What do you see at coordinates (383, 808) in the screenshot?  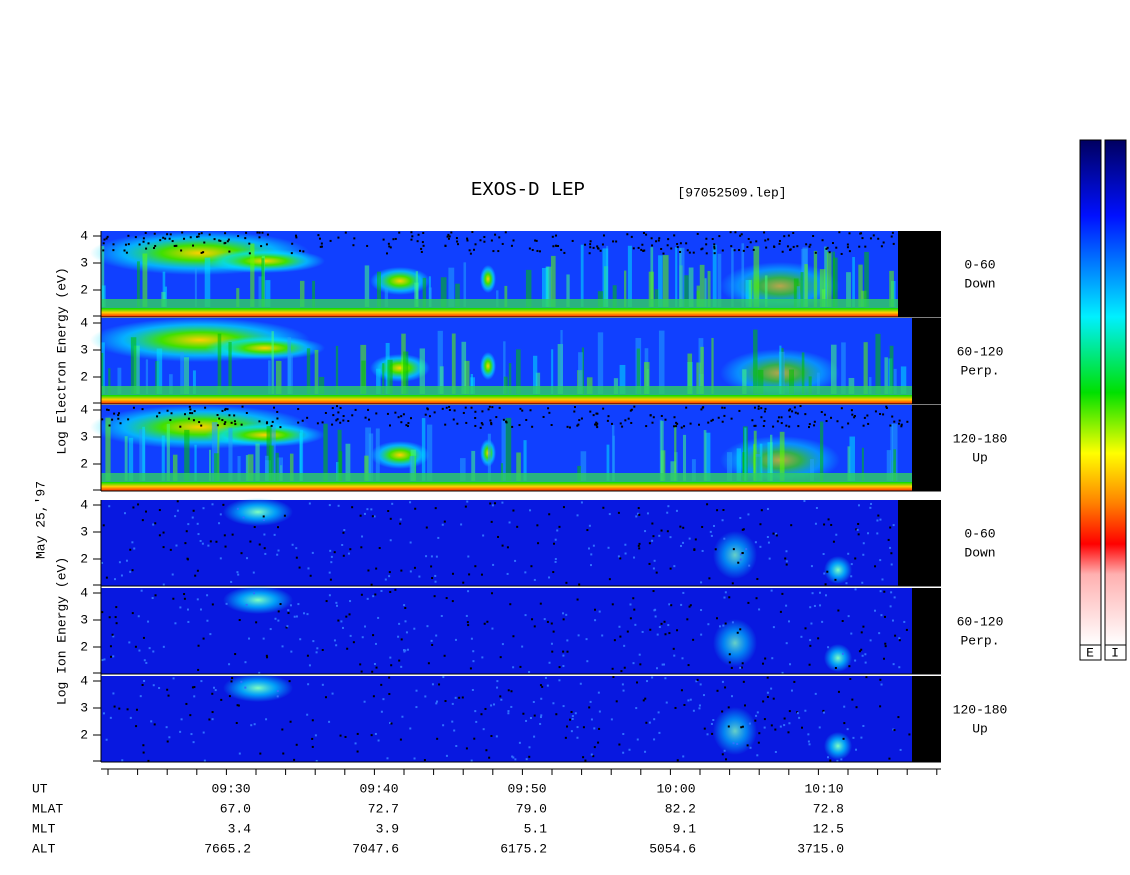 I see `row-value: 72.7` at bounding box center [383, 808].